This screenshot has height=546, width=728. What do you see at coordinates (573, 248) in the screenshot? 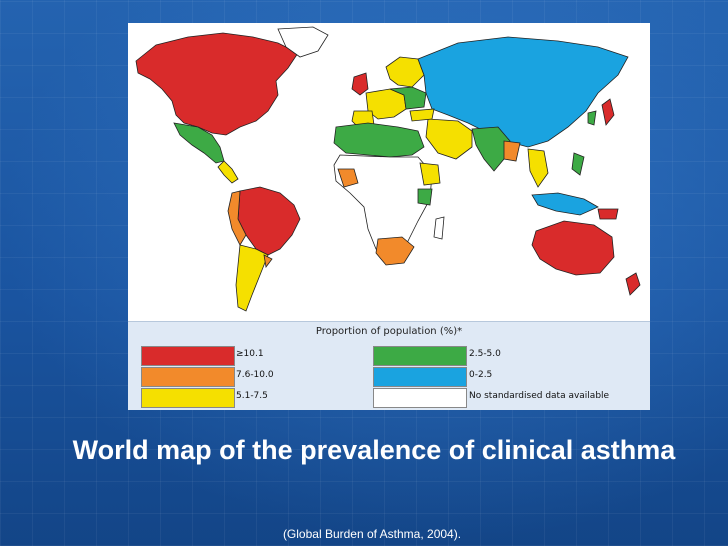
I see `region-australia` at bounding box center [573, 248].